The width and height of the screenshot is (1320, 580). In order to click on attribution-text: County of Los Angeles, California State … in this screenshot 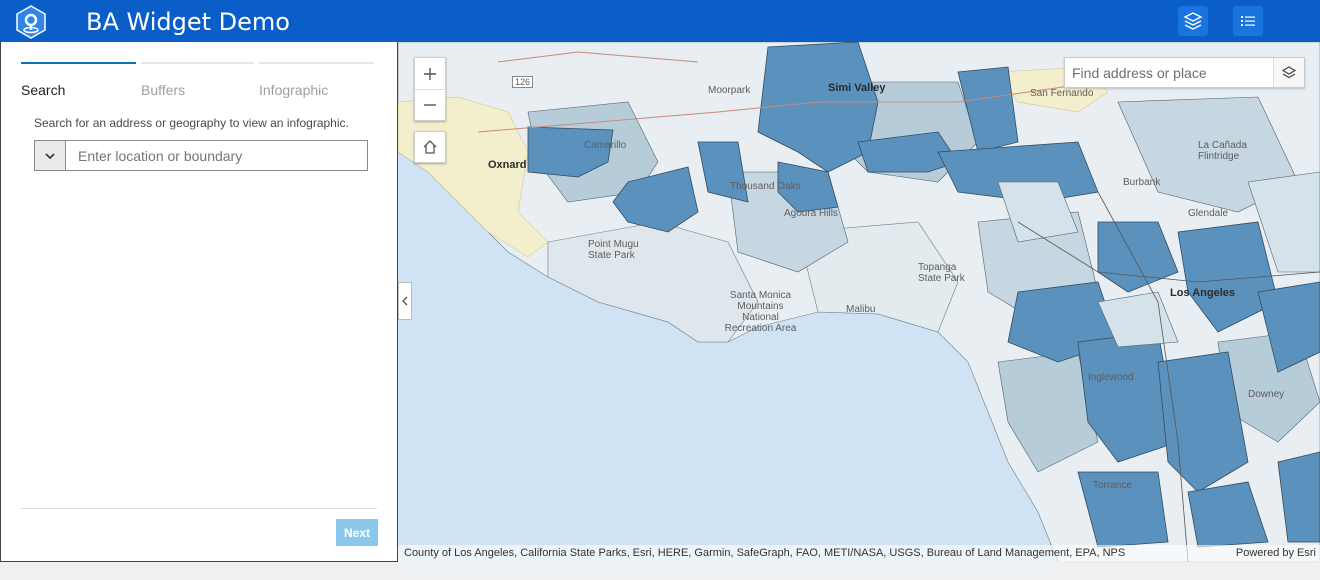, I will do `click(765, 553)`.